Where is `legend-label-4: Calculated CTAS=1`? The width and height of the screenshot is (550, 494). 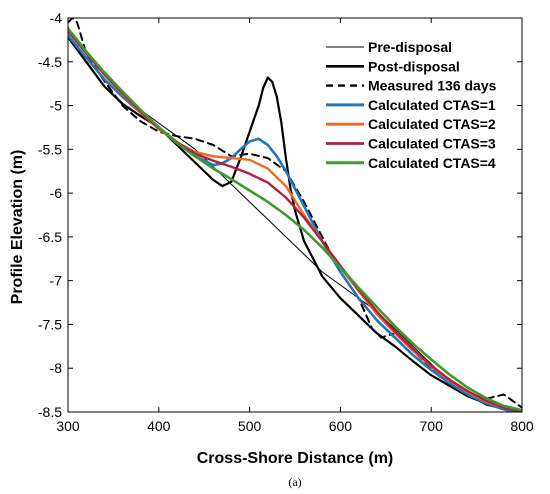 legend-label-4: Calculated CTAS=1 is located at coordinates (432, 105).